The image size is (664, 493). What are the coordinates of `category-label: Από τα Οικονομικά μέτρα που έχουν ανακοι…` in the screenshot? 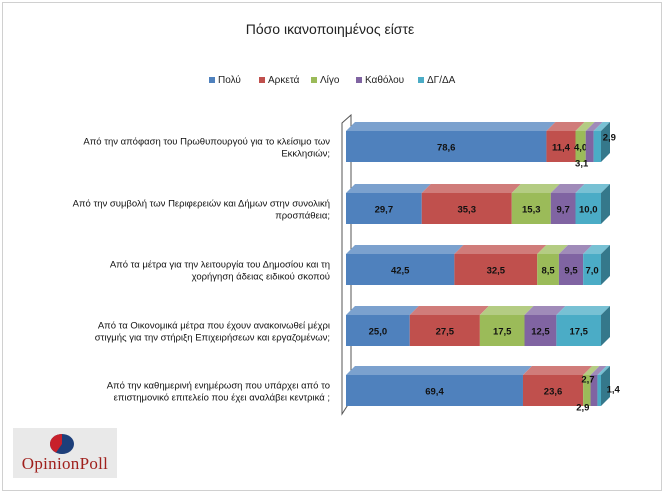 It's located at (212, 332).